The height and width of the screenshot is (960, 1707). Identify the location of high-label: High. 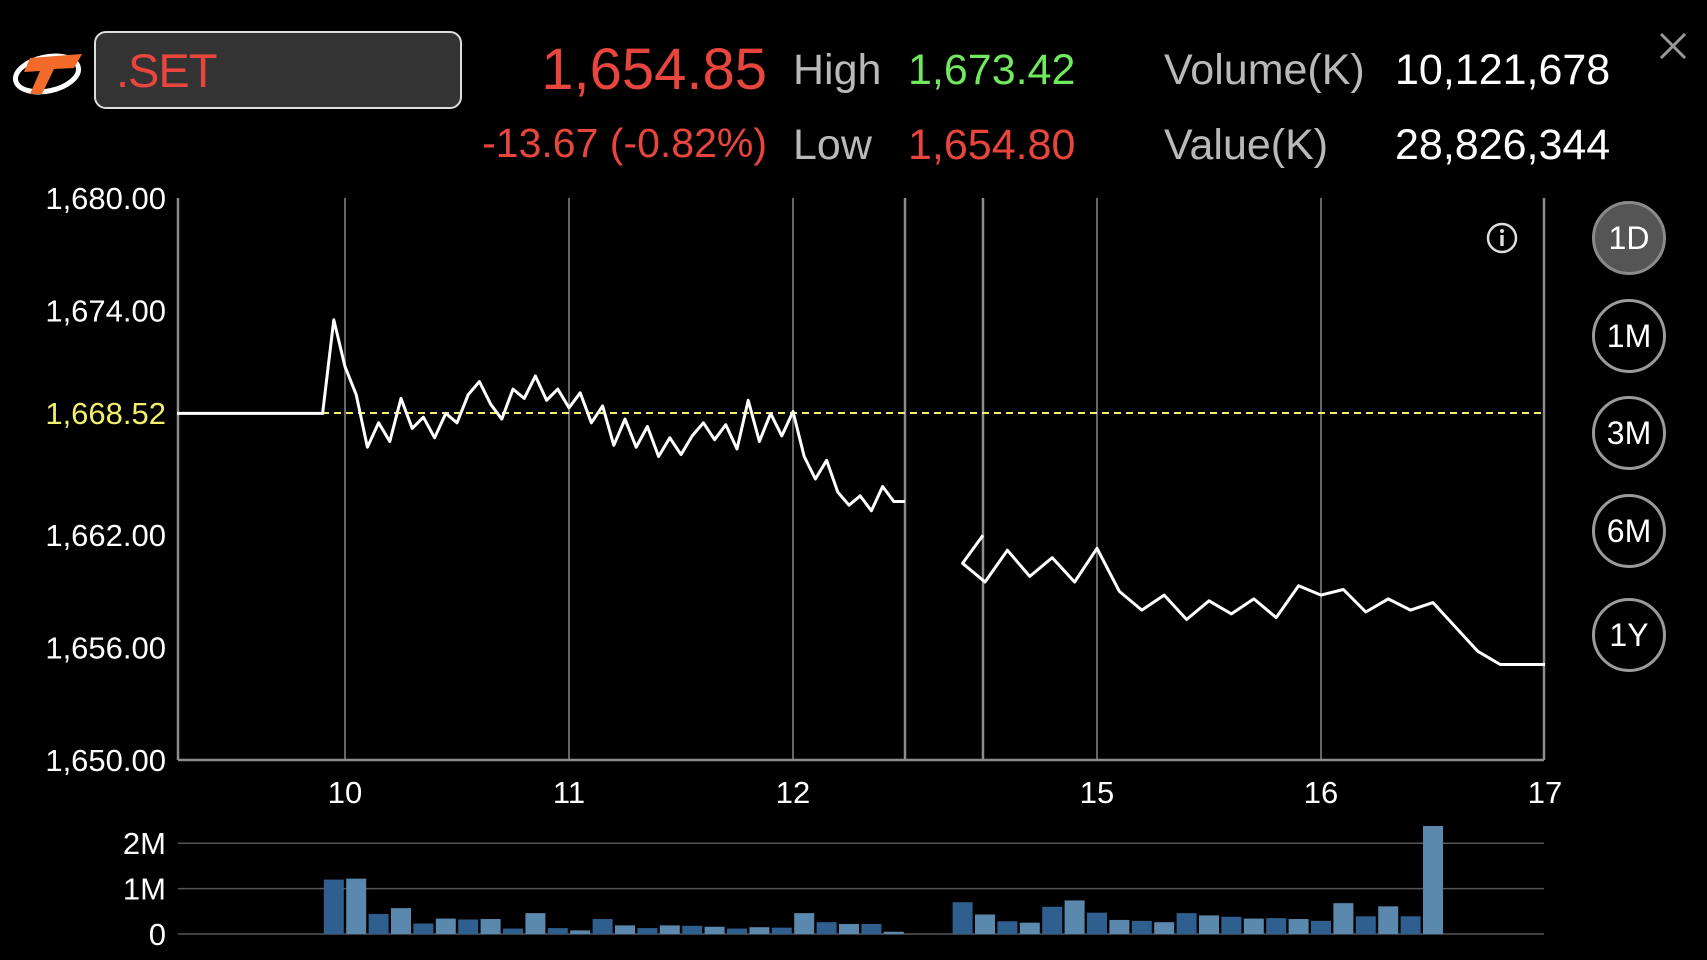
(837, 70).